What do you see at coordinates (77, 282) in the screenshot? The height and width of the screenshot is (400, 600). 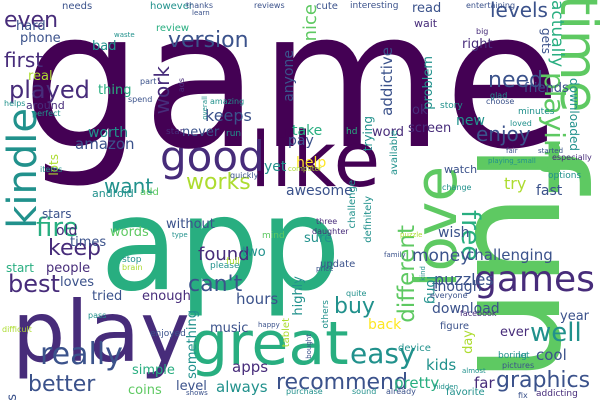 I see `word-loves: loves` at bounding box center [77, 282].